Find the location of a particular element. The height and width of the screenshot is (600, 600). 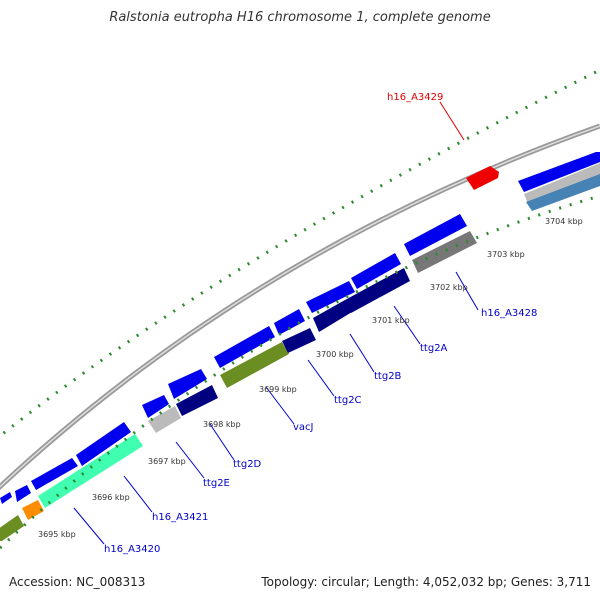

leader-vacJ is located at coordinates (280, 405).